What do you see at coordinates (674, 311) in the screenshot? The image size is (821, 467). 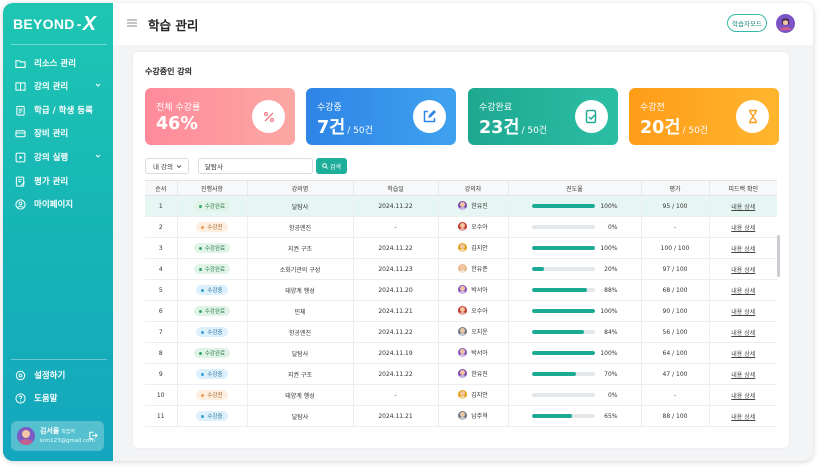 I see `cell-score: 90 / 100` at bounding box center [674, 311].